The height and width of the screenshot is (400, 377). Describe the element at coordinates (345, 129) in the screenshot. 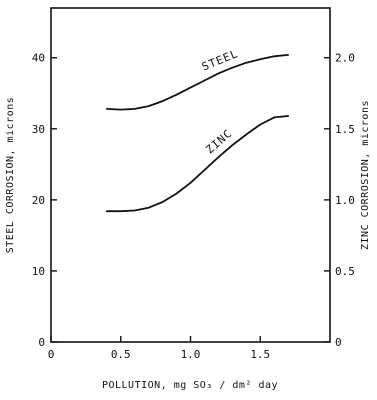

I see `right-tick-label: 1.5` at that location.